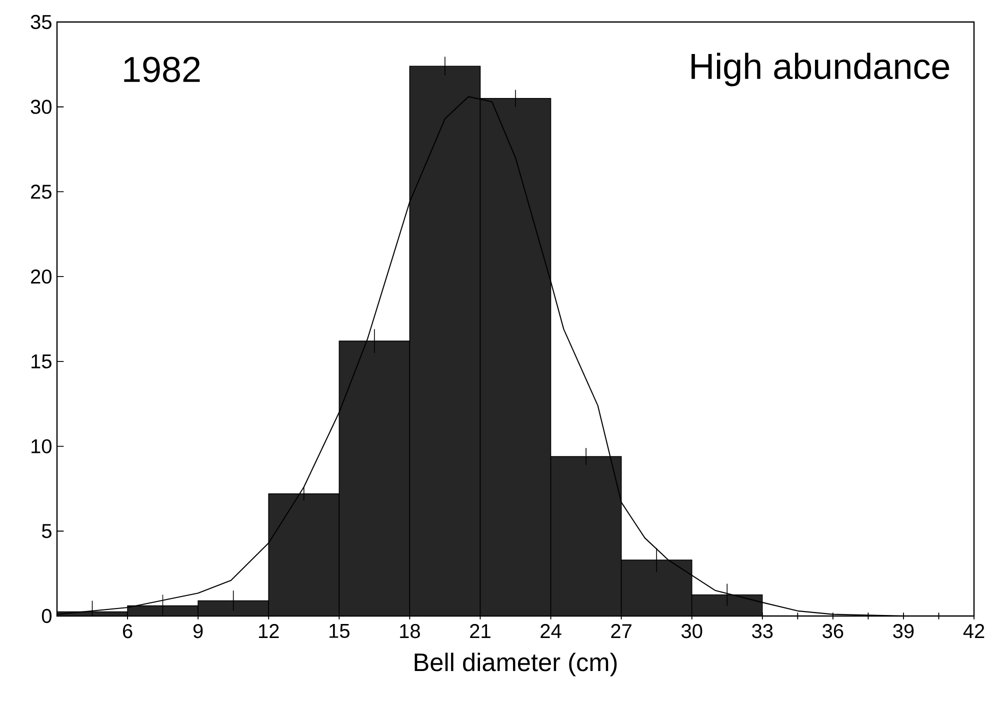  Describe the element at coordinates (162, 69) in the screenshot. I see `annotation: 1982` at that location.